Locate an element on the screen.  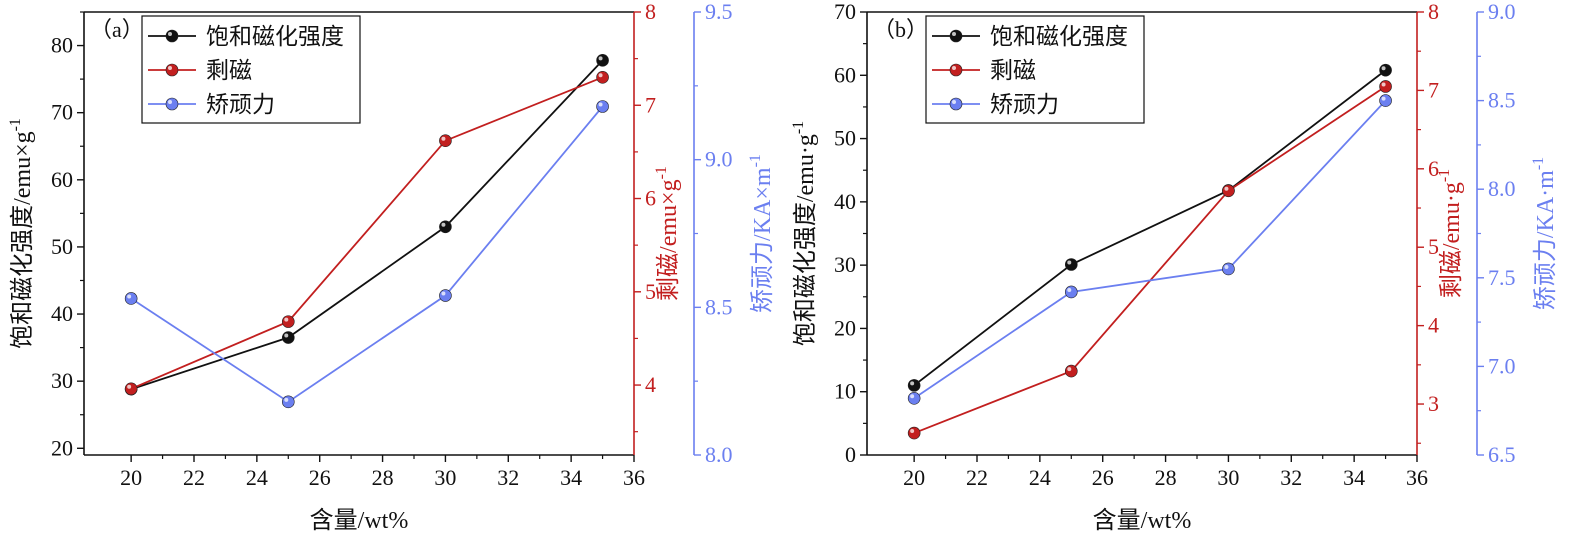
right1-axis-title-main: 剩磁/emu·g is located at coordinates (1451, 240).